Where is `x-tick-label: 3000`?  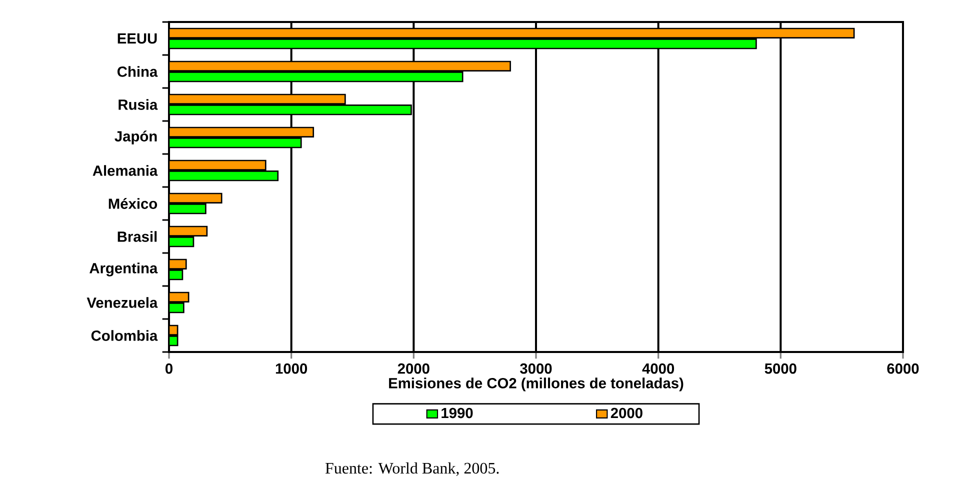 x-tick-label: 3000 is located at coordinates (536, 368).